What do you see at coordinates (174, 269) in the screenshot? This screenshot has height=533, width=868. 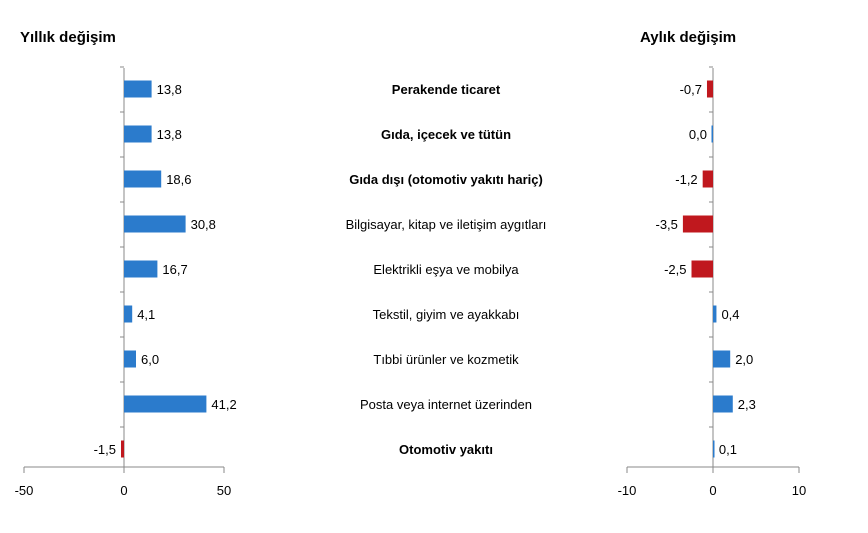 I see `annual-value-label: 16,7` at bounding box center [174, 269].